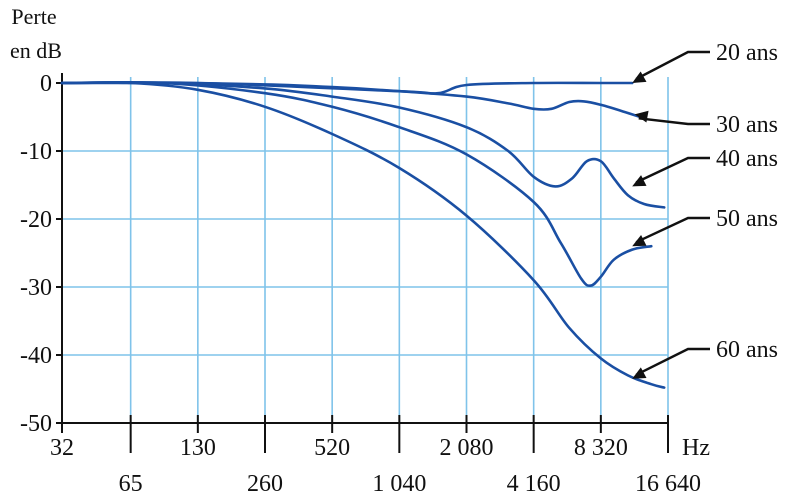 This screenshot has height=498, width=800. I want to click on y-axis-title-line2: en dB, so click(36, 50).